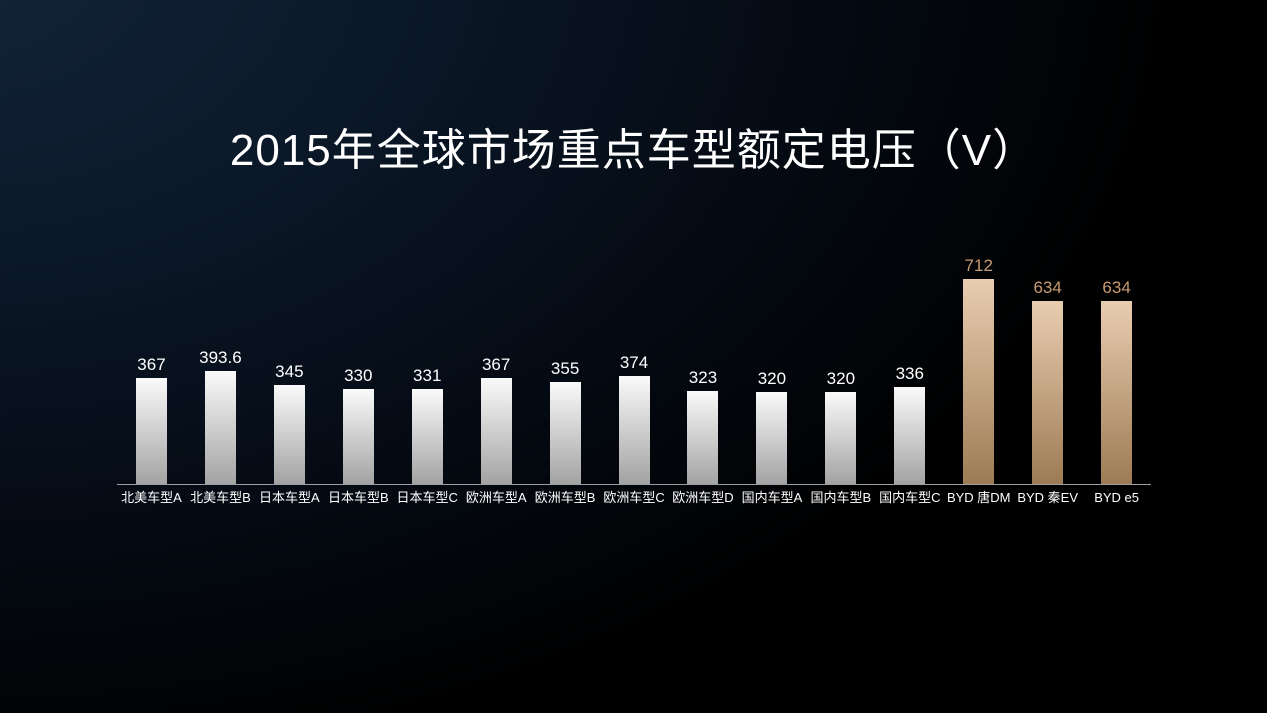 The height and width of the screenshot is (713, 1267). I want to click on category-label: 欧洲车型B, so click(565, 497).